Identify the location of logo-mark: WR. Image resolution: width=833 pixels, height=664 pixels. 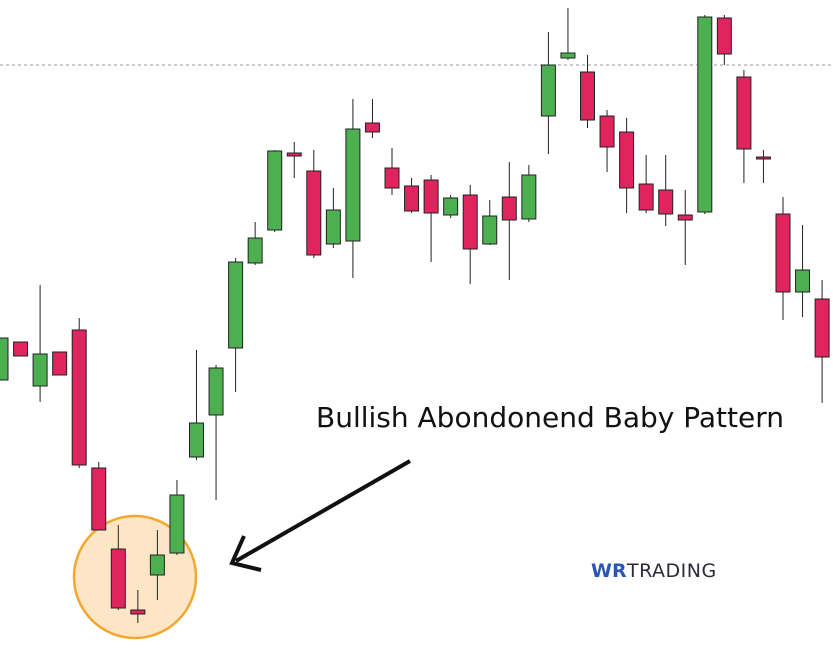
(609, 571).